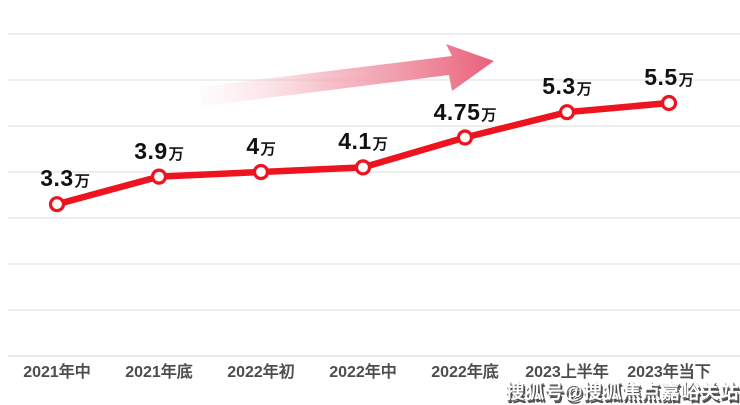 This screenshot has height=405, width=740. Describe the element at coordinates (567, 372) in the screenshot. I see `x-axis-tick-label: 2023上半年` at that location.